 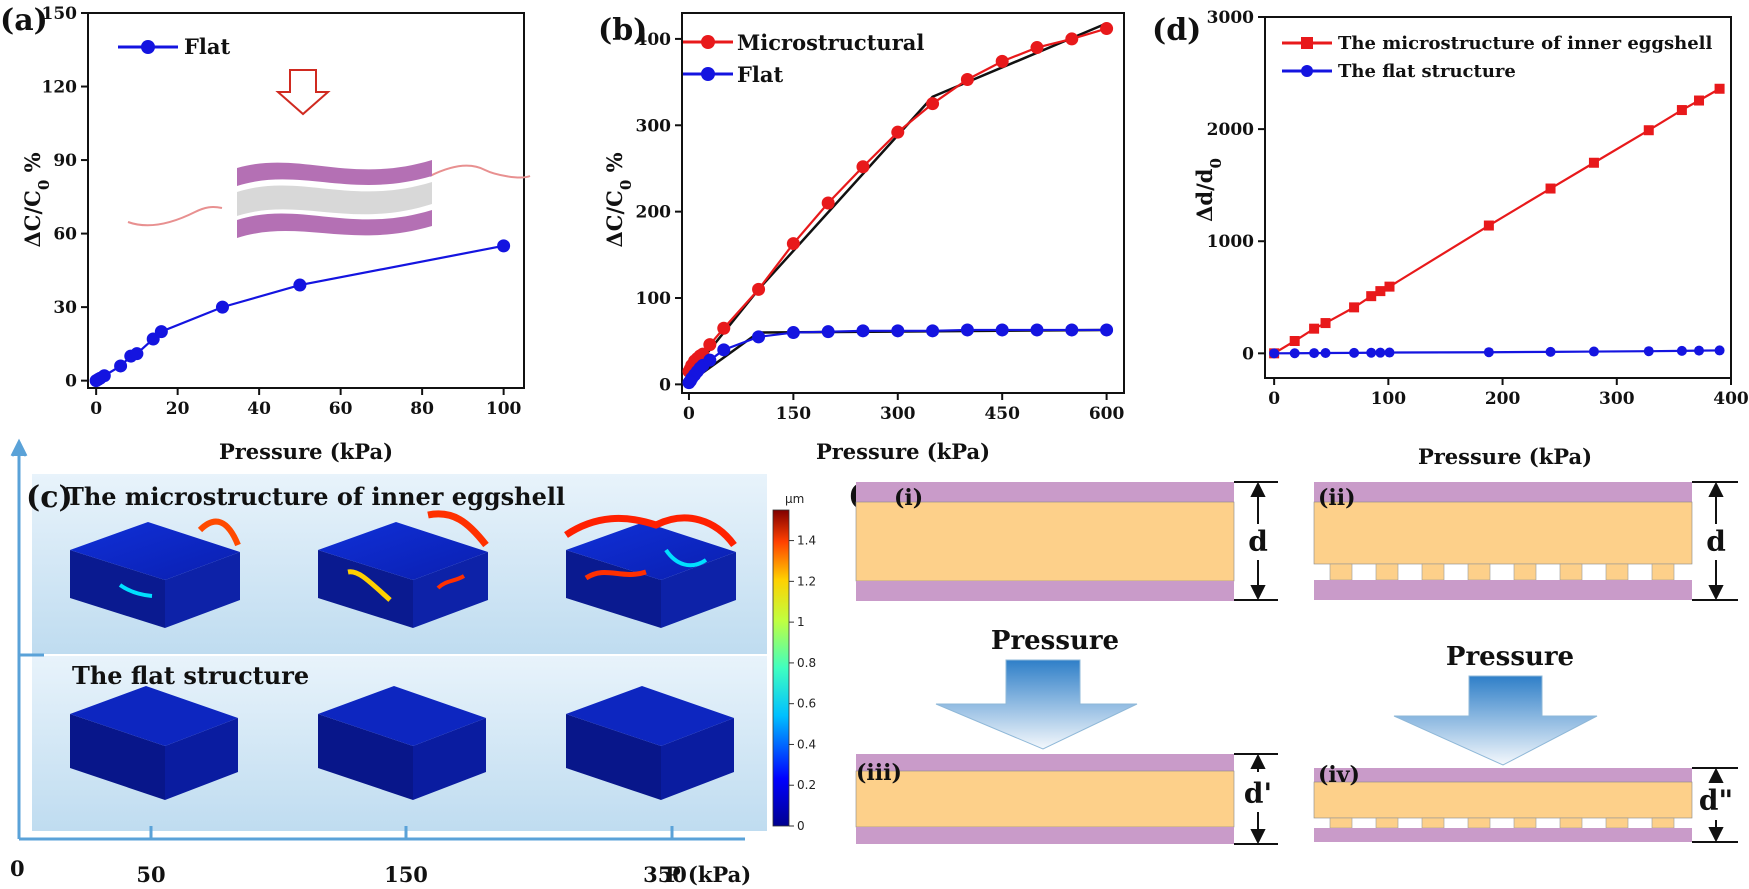 I want to click on panel-a-plot: 0 20 40 60 80 100 0 30 60 90 120 150, so click(x=282, y=211).